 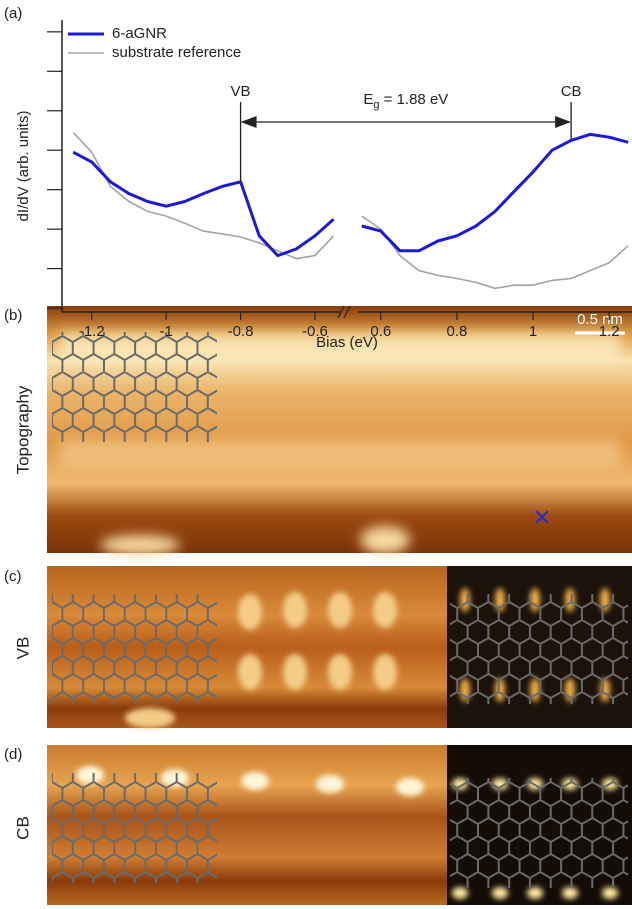 I want to click on gap-label-main: E, so click(x=368, y=99).